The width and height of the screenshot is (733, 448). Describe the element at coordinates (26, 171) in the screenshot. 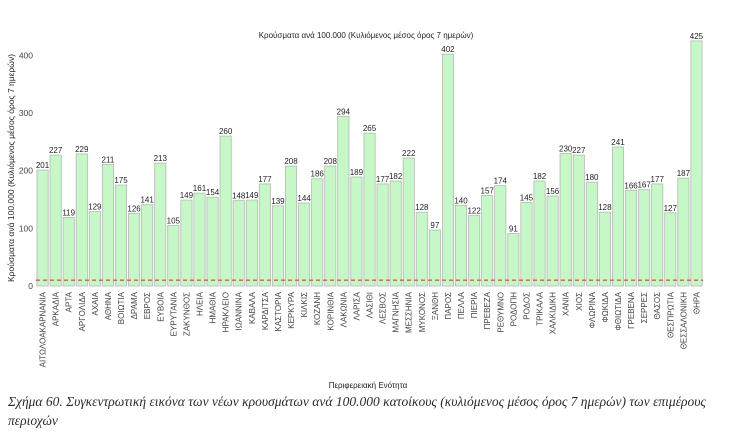

I see `y-tick-label: 200` at that location.